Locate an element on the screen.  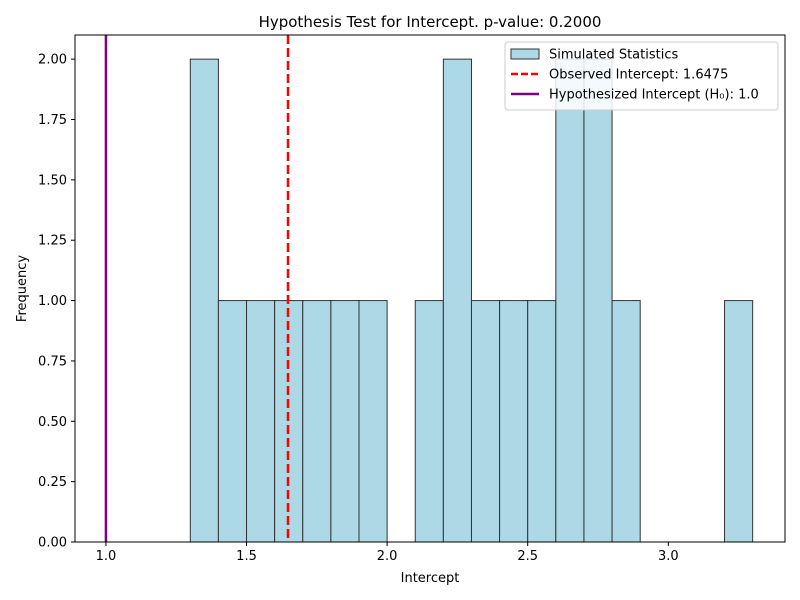
y-tick-label: 1.25 is located at coordinates (52, 241).